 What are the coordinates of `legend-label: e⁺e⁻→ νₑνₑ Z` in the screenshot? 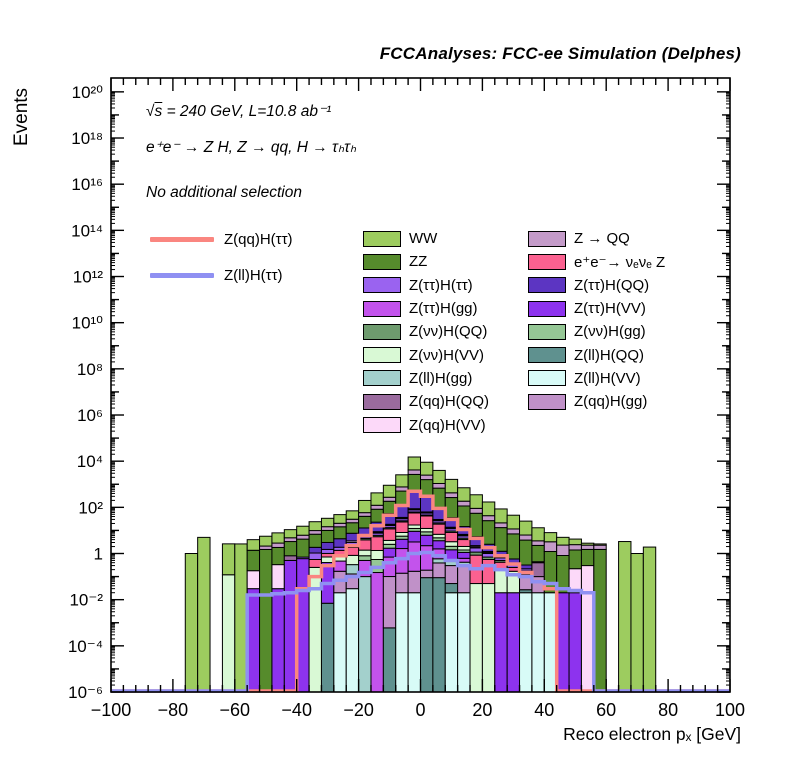 It's located at (620, 262).